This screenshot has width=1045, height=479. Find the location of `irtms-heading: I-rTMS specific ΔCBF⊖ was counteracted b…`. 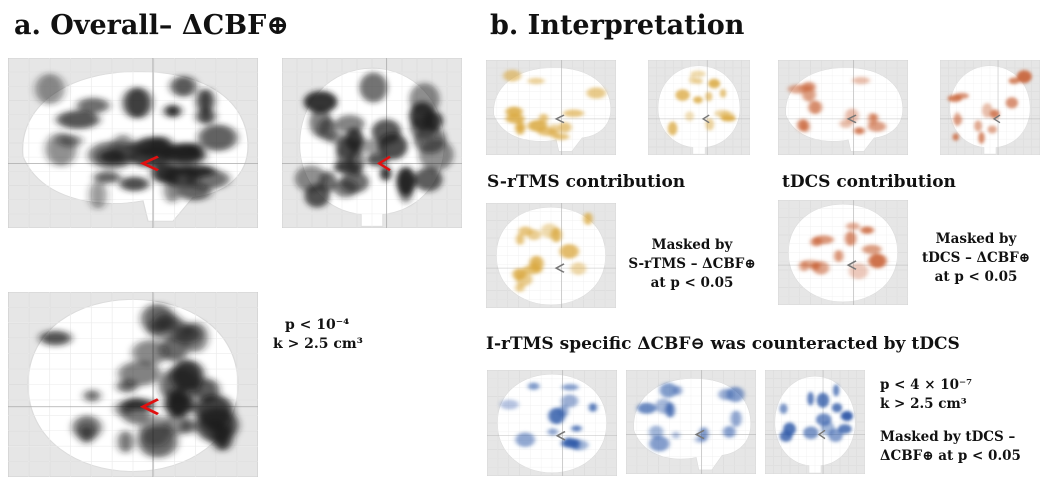

irtms-heading: I-rTMS specific ΔCBF⊖ was counteracted b… is located at coordinates (723, 344).